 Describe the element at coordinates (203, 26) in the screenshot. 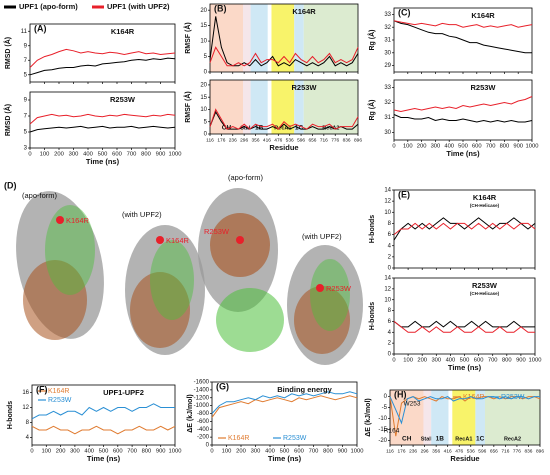

I see `y-tick-label: 15` at that location.